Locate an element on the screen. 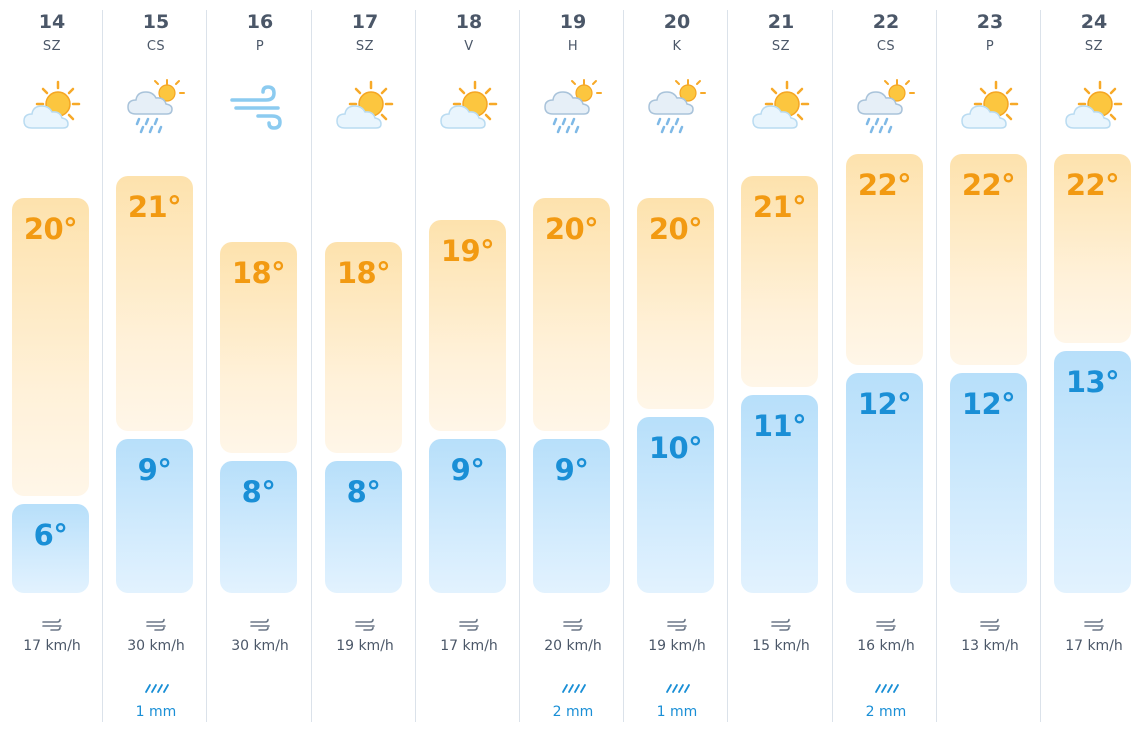  high-temp: 19° is located at coordinates (467, 250).